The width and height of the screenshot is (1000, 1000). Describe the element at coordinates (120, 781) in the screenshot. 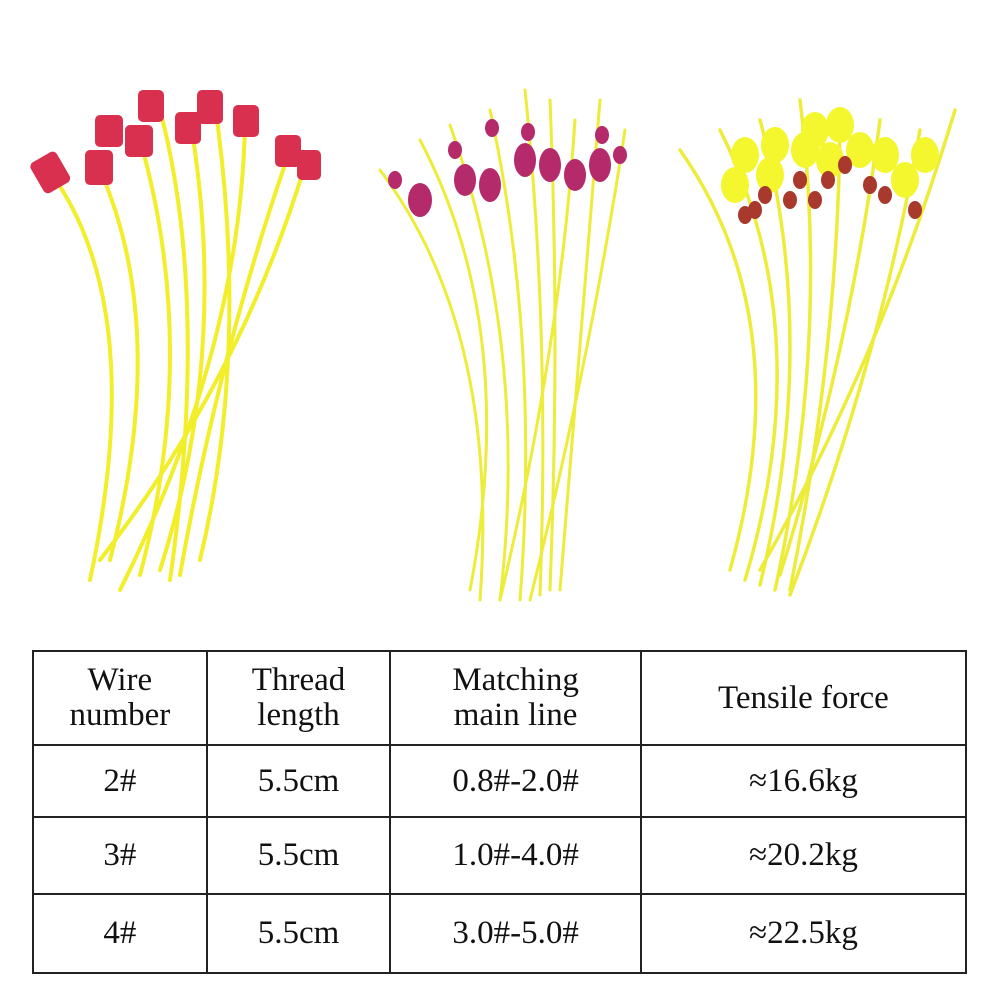

I see `table-cell: 2#` at that location.